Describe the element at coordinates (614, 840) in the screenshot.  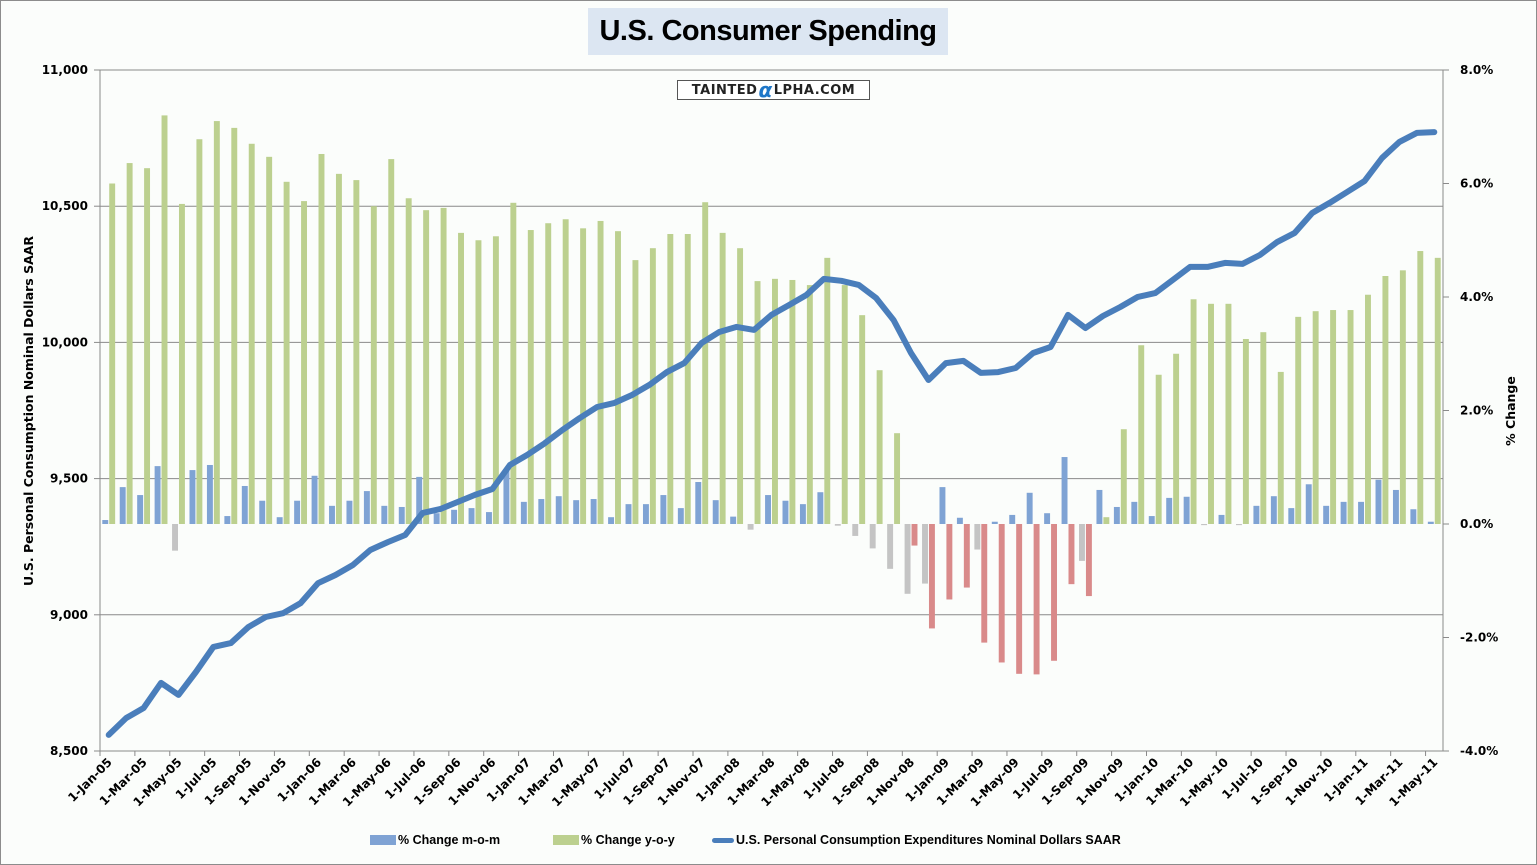
I see `legend-item-yoy: % Change y-o-y` at that location.